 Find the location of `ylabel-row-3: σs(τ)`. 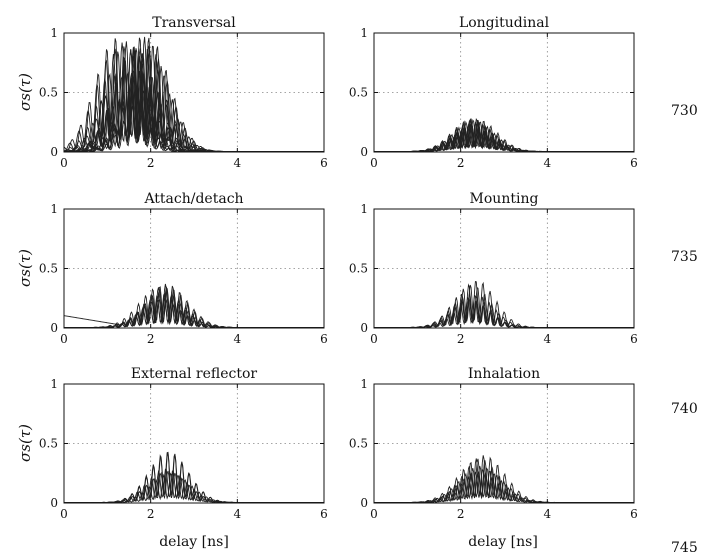

ylabel-row-3: σs(τ) is located at coordinates (25, 443).